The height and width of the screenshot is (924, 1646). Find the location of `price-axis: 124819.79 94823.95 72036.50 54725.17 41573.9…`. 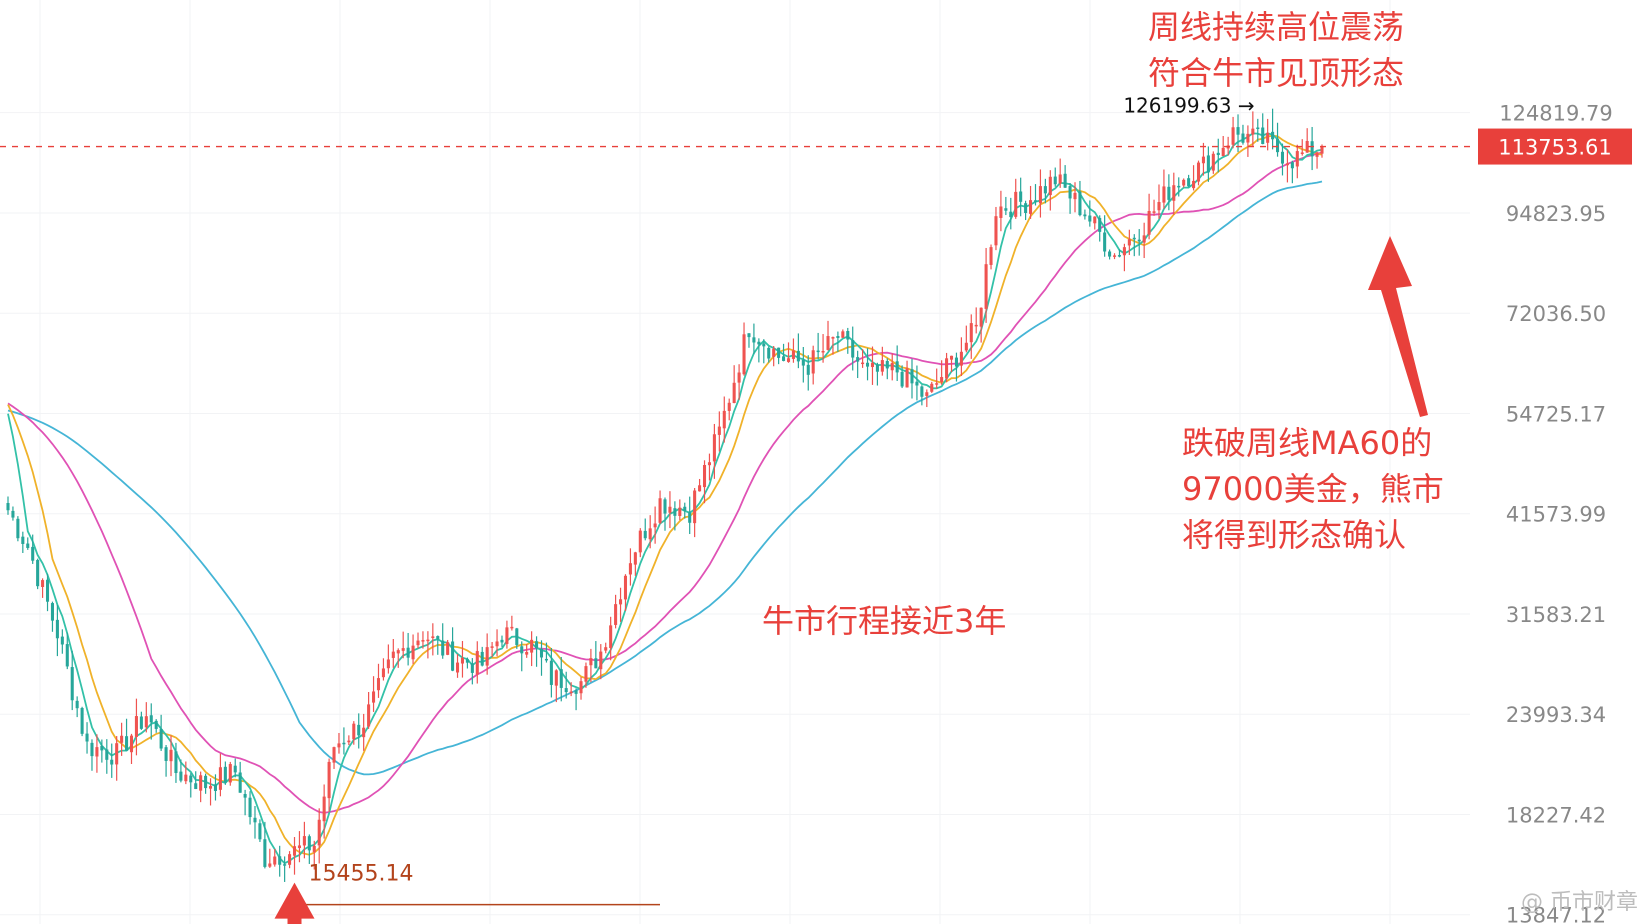

price-axis: 124819.79 94823.95 72036.50 54725.17 41573.9… is located at coordinates (1555, 513).